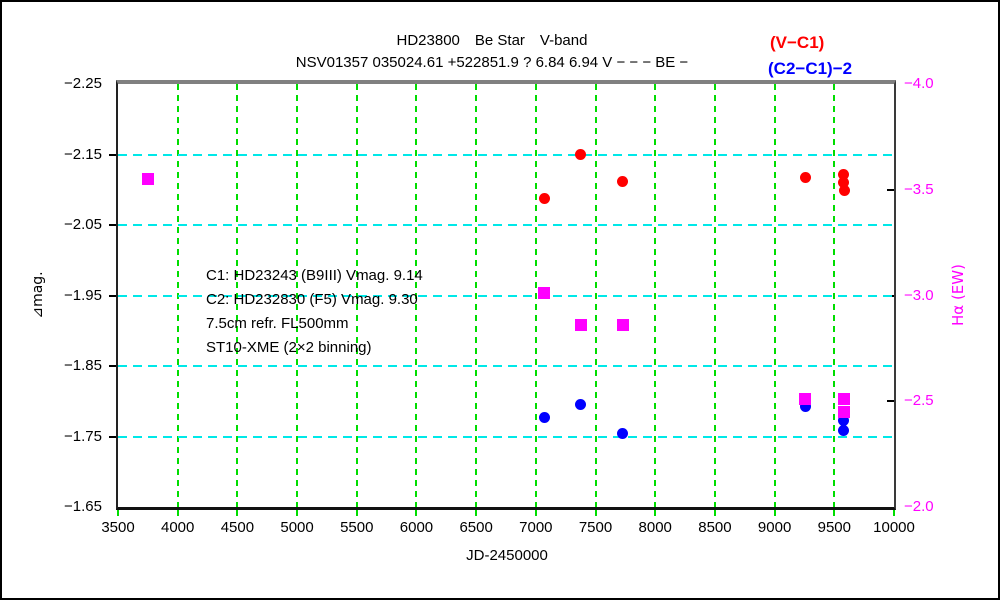 Image resolution: width=1000 pixels, height=600 pixels. Describe the element at coordinates (83, 224) in the screenshot. I see `y-left-tick-label: −2.05` at that location.